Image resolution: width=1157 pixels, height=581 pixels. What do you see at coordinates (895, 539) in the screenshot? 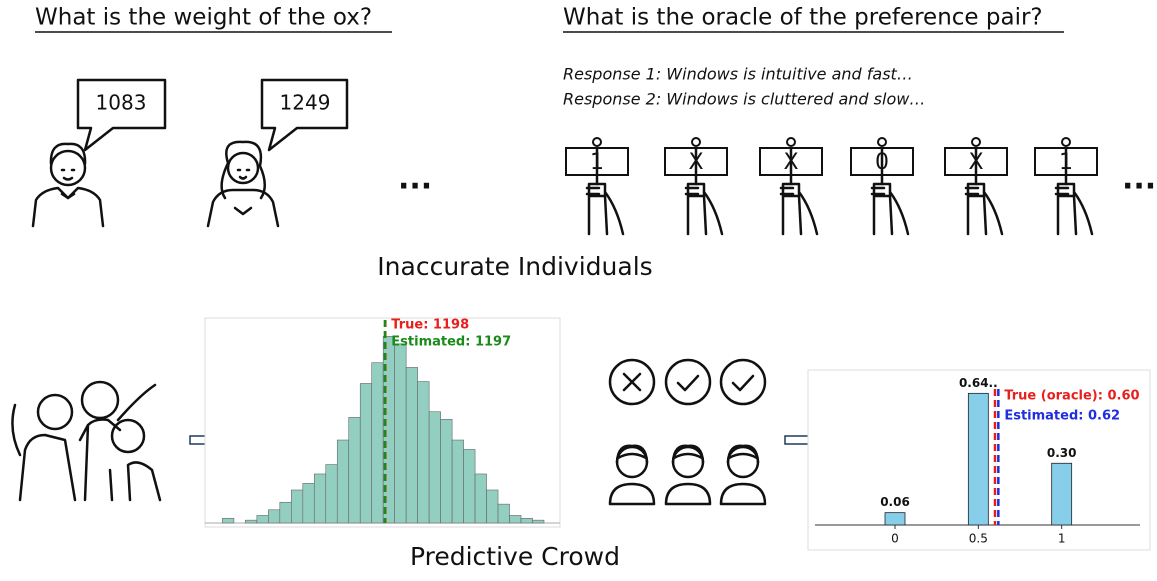
I see `x-tick-label: 0` at bounding box center [895, 539].